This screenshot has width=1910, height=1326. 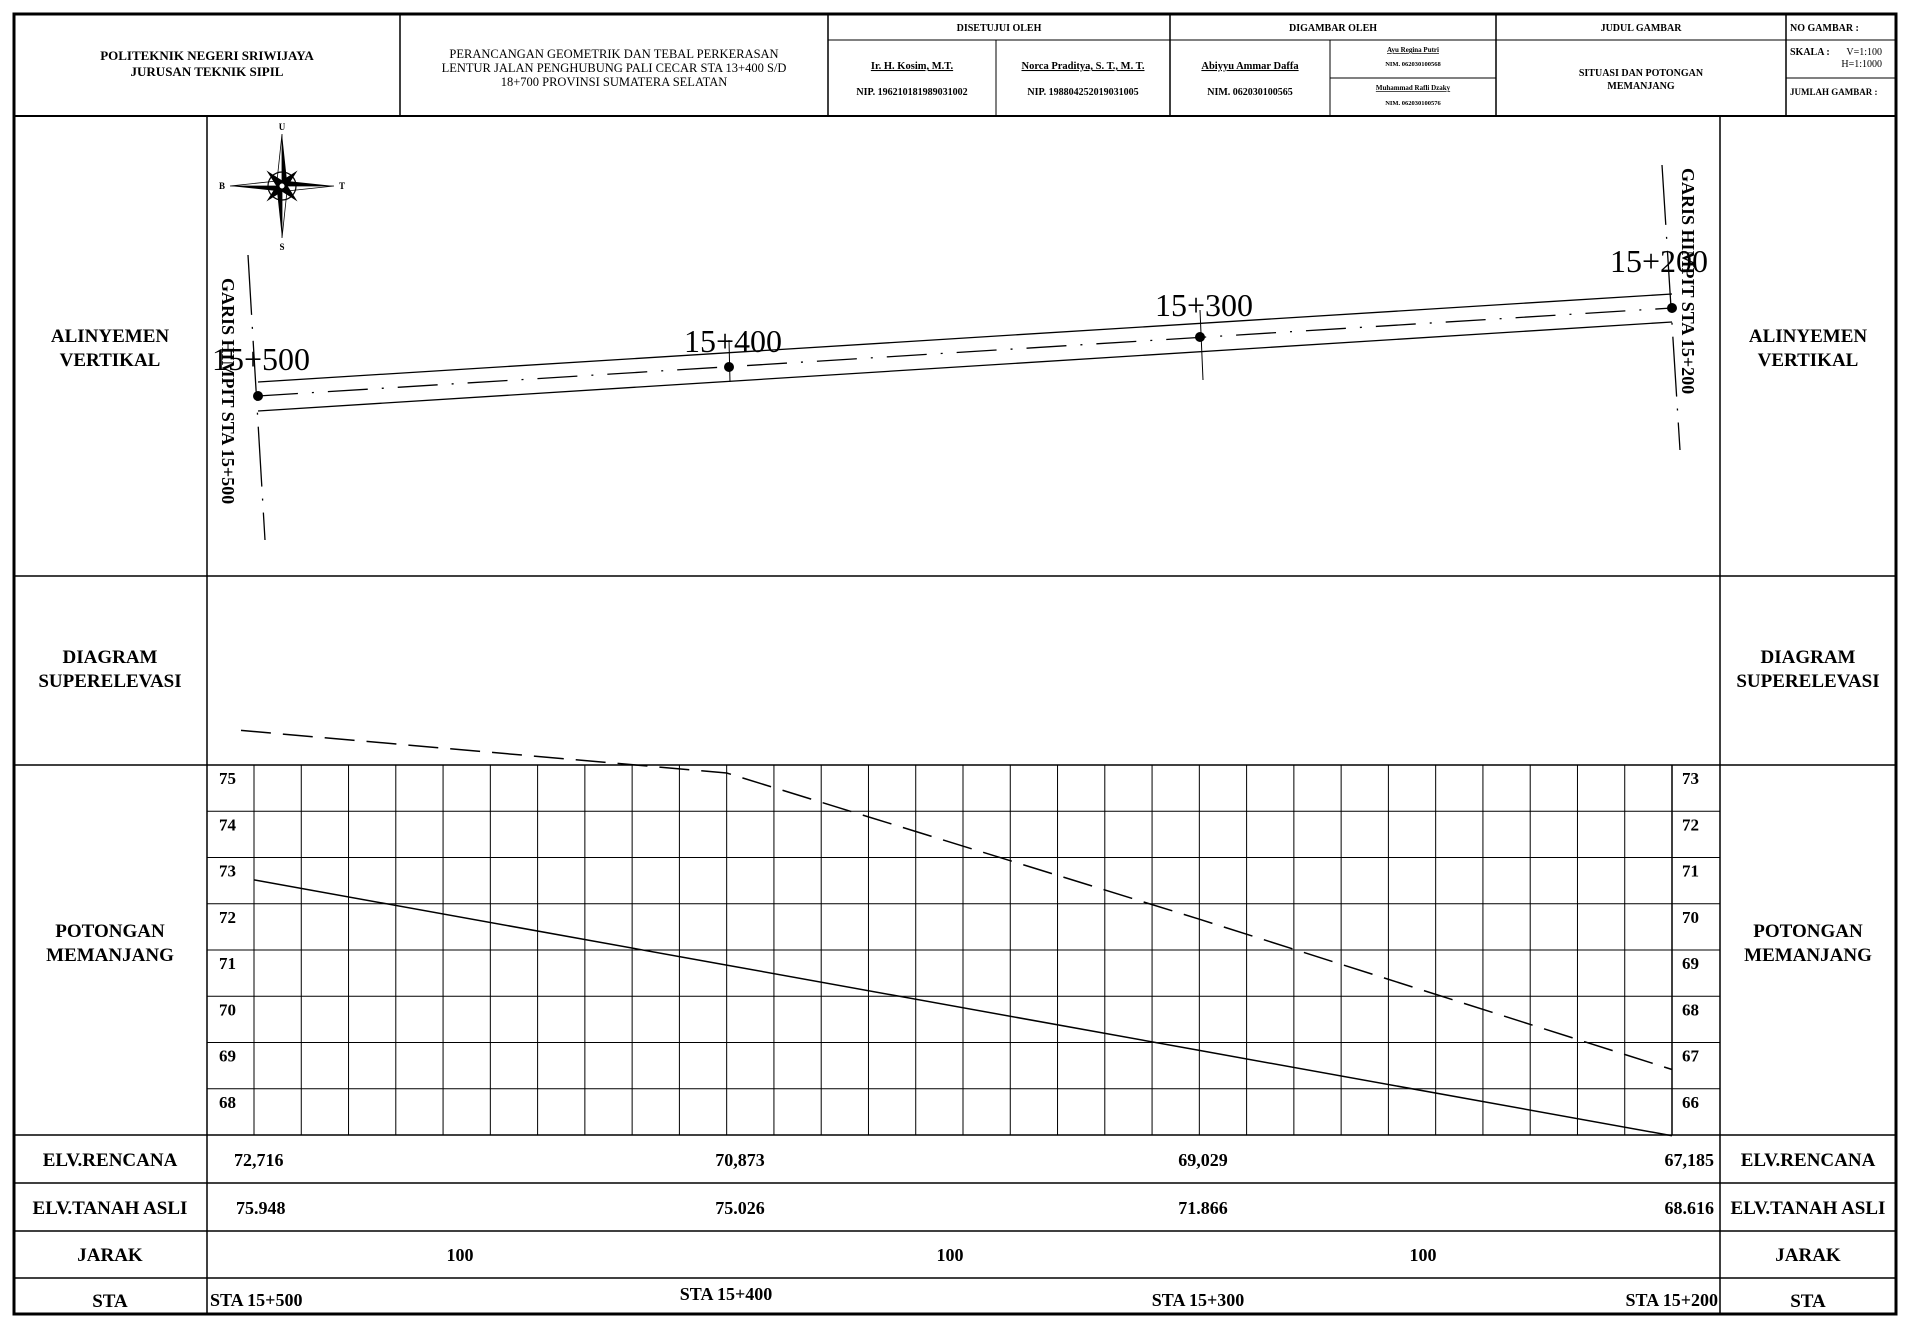 I want to click on drawing-title-header: JUDUL GAMBAR, so click(x=1642, y=28).